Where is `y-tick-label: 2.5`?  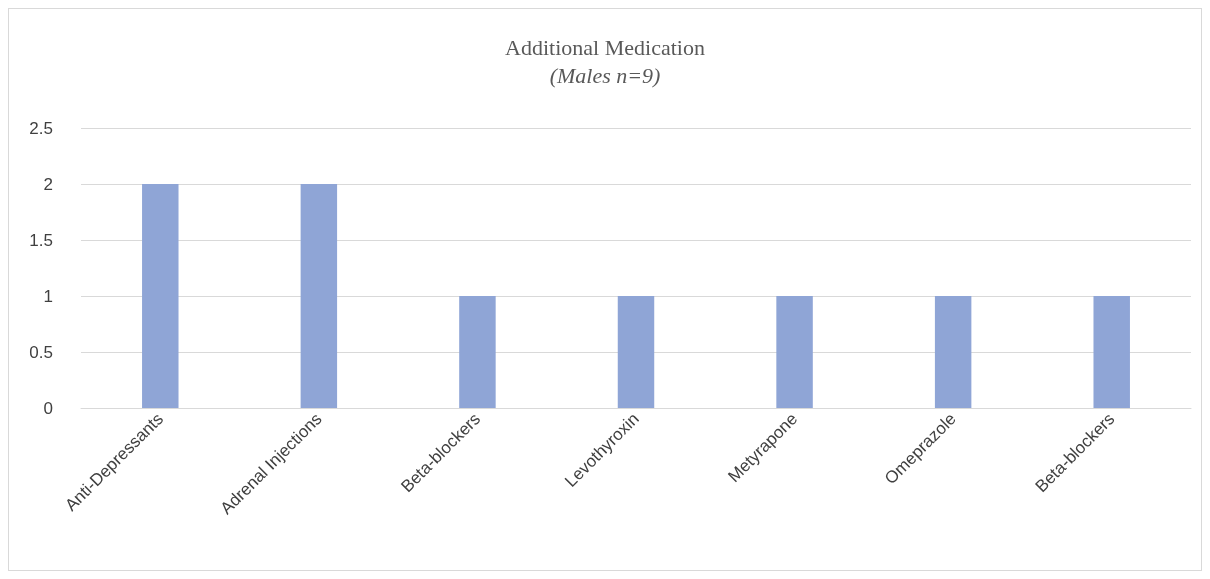 y-tick-label: 2.5 is located at coordinates (41, 128).